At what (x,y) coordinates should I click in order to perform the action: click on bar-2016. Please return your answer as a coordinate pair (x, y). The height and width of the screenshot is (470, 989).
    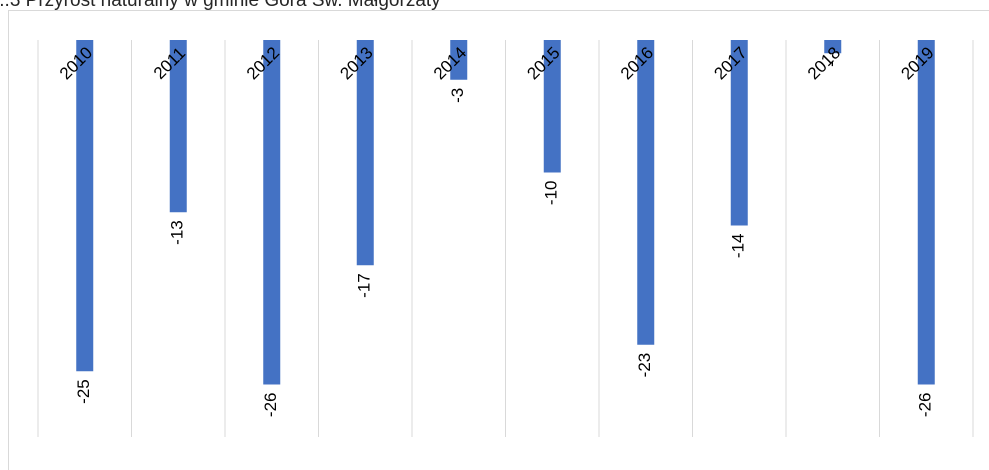
    Looking at the image, I should click on (646, 192).